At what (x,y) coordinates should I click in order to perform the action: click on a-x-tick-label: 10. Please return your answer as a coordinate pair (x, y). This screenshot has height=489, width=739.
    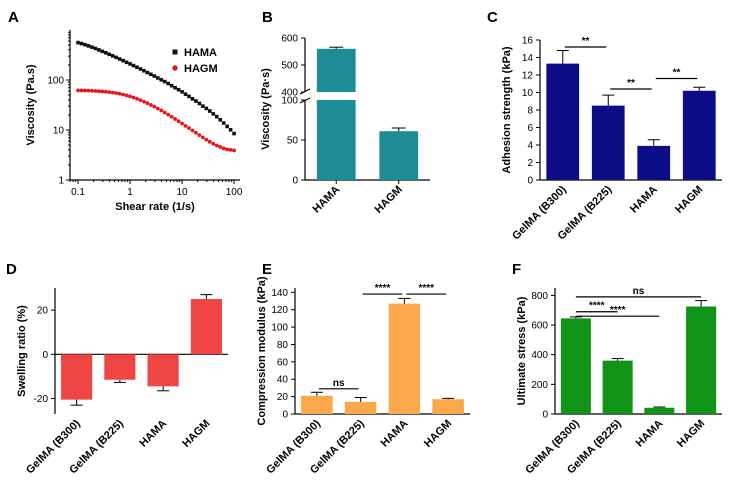
    Looking at the image, I should click on (183, 192).